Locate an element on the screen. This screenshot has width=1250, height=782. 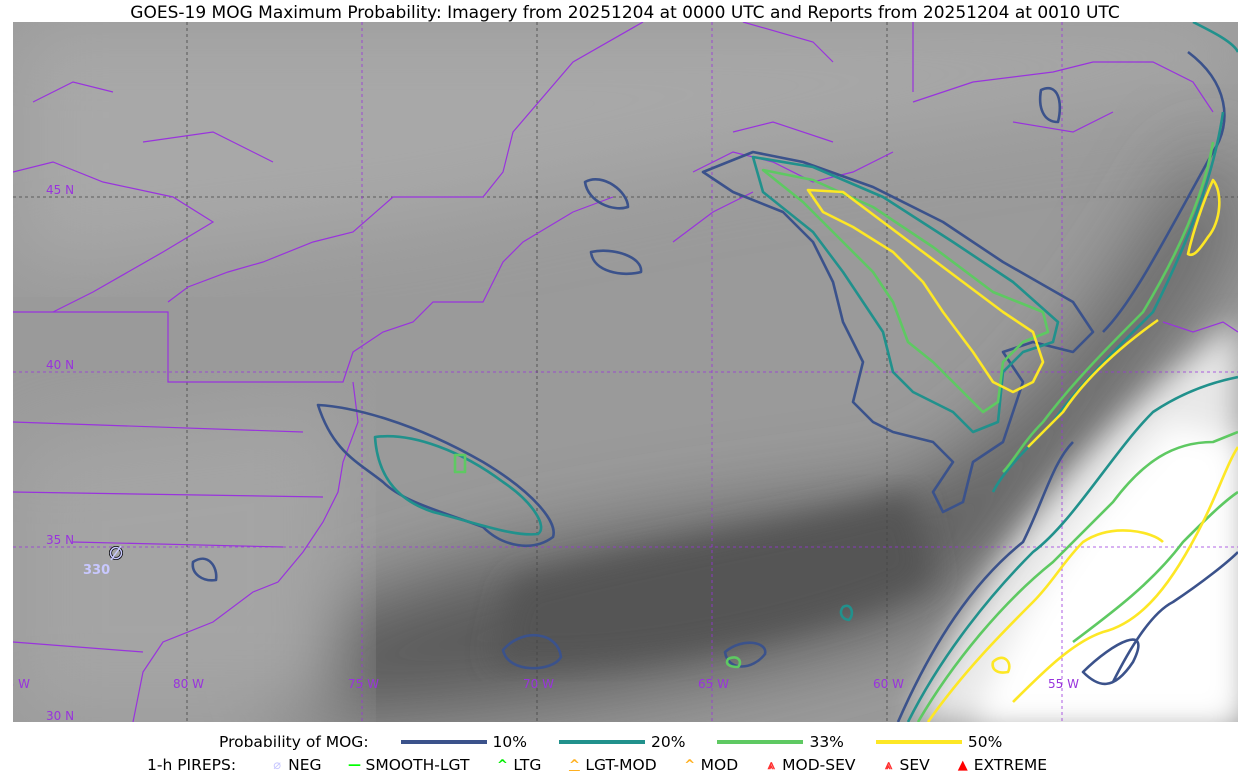
lat-label: 40 N is located at coordinates (60, 365).